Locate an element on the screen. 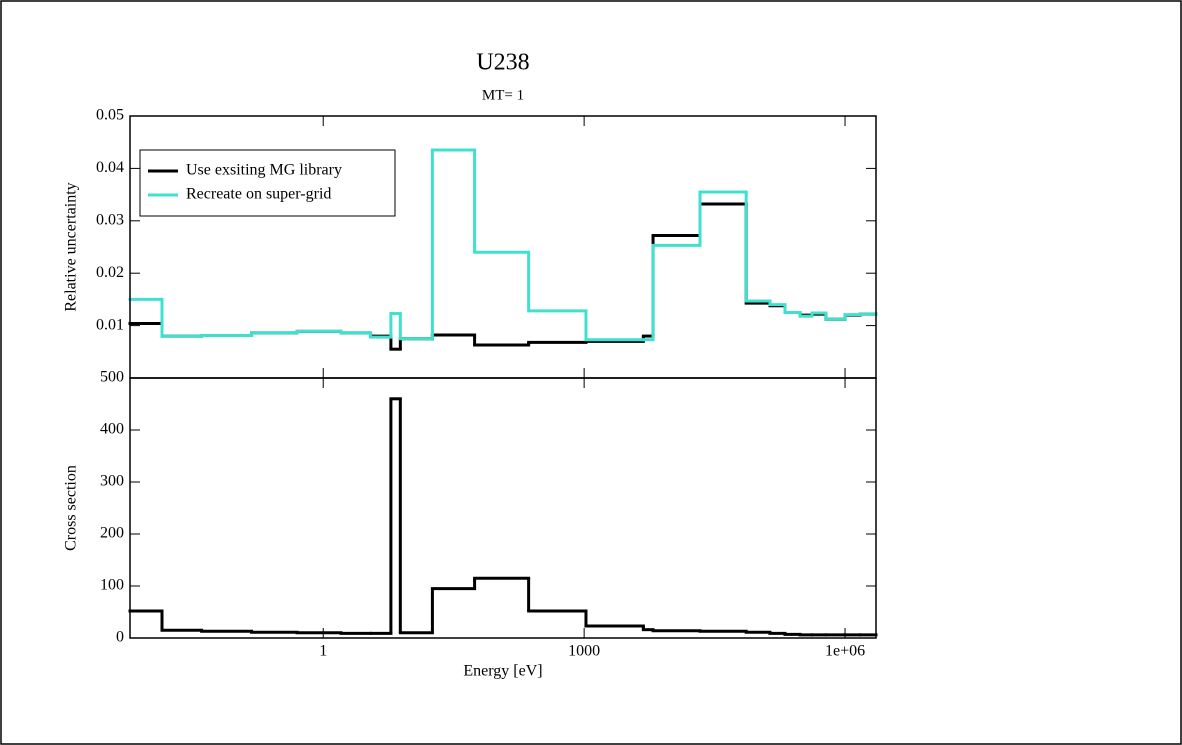 The image size is (1182, 745). legend-box is located at coordinates (267, 183).